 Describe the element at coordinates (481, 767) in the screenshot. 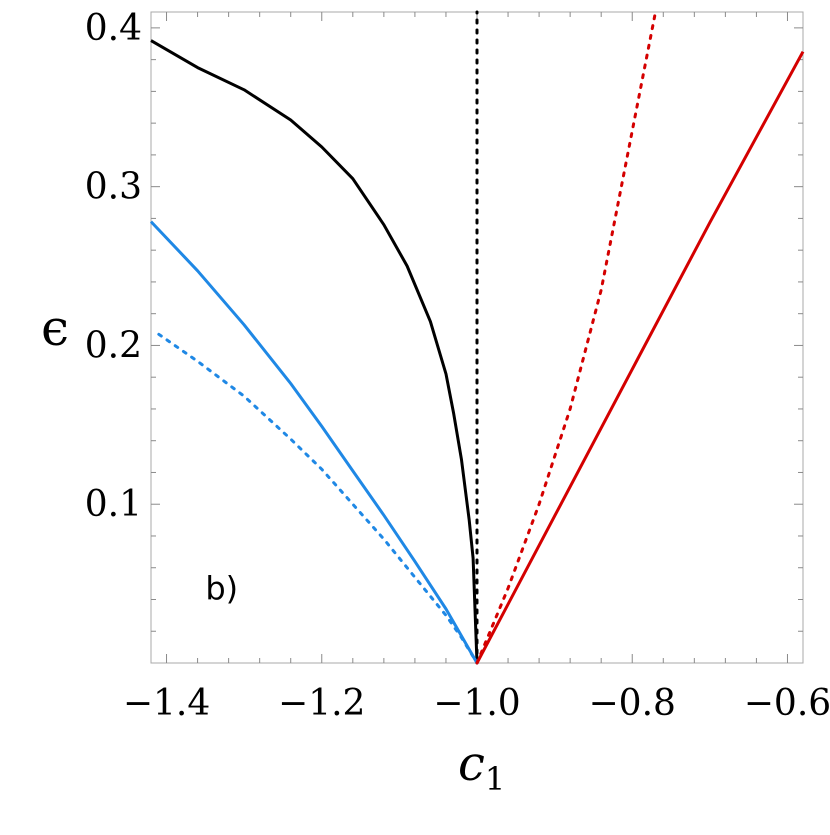

I see `x-axis-label: c1` at that location.